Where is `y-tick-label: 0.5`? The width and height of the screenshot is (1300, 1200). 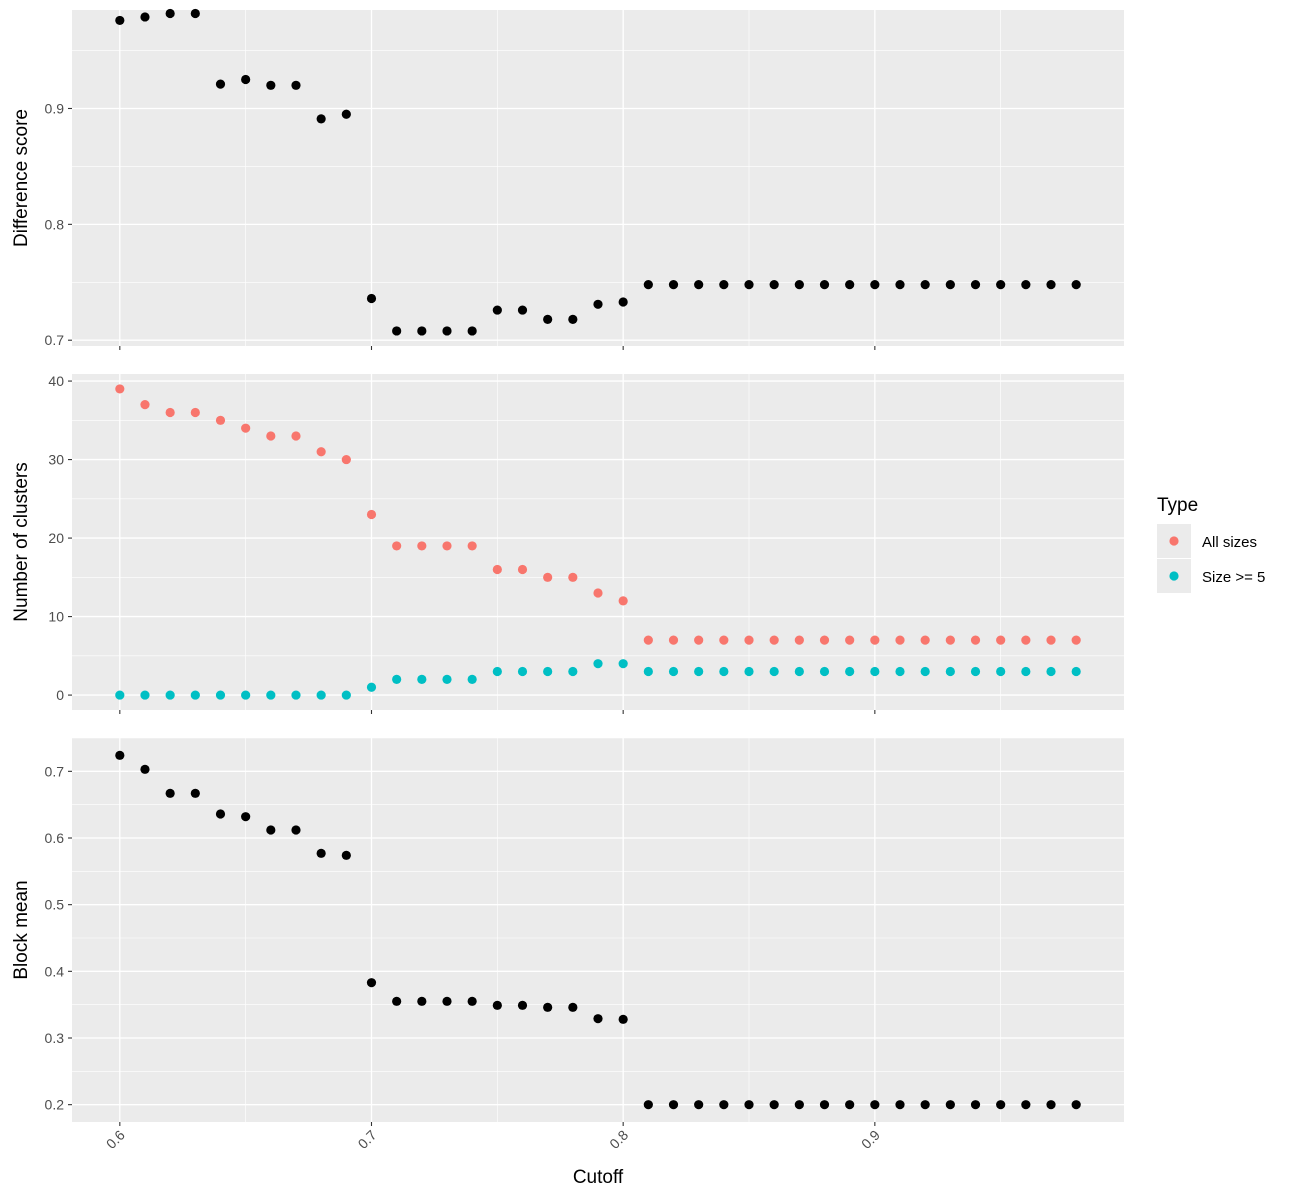
y-tick-label: 0.5 is located at coordinates (55, 905).